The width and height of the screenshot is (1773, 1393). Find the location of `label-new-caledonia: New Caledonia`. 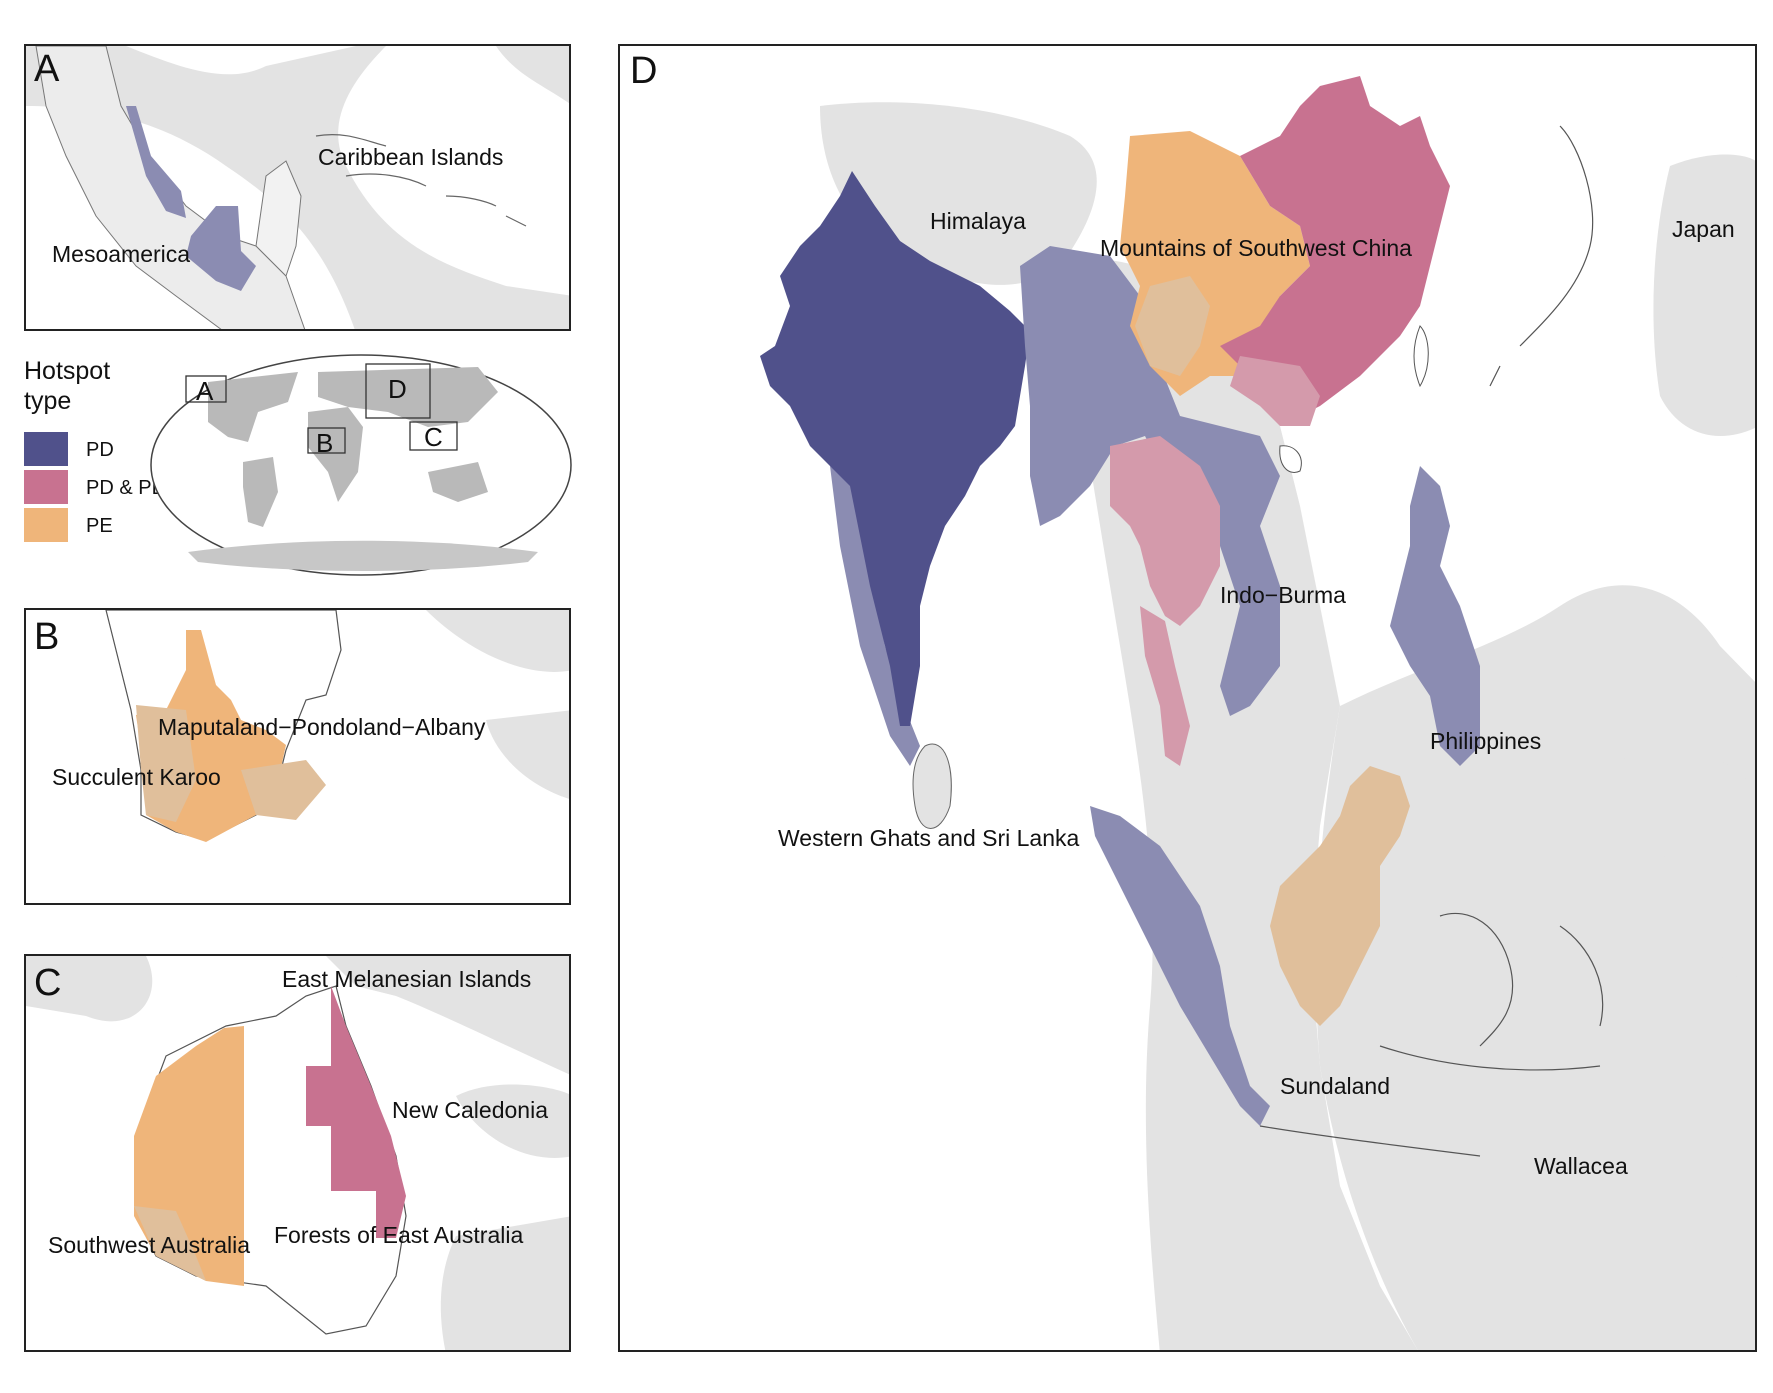

label-new-caledonia: New Caledonia is located at coordinates (470, 1110).